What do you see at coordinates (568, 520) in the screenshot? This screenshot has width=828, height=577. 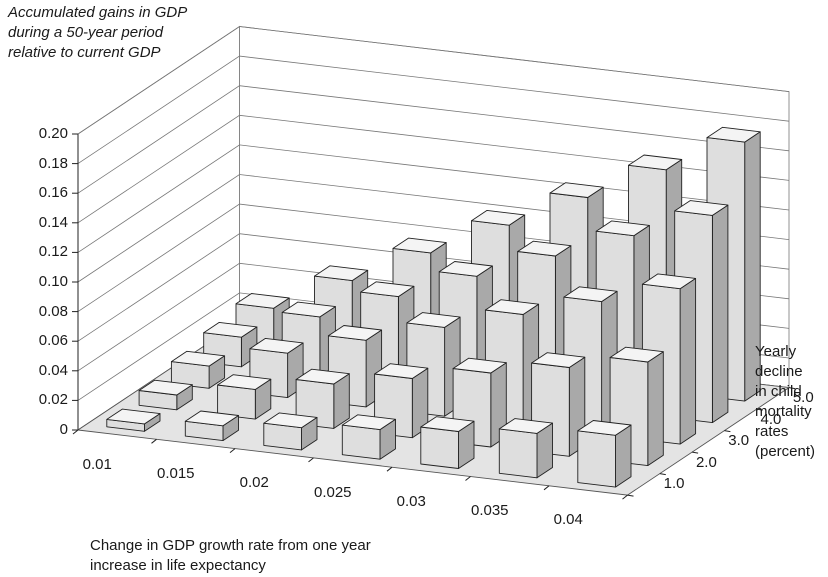 I see `x-tick-label: 0.04` at bounding box center [568, 520].